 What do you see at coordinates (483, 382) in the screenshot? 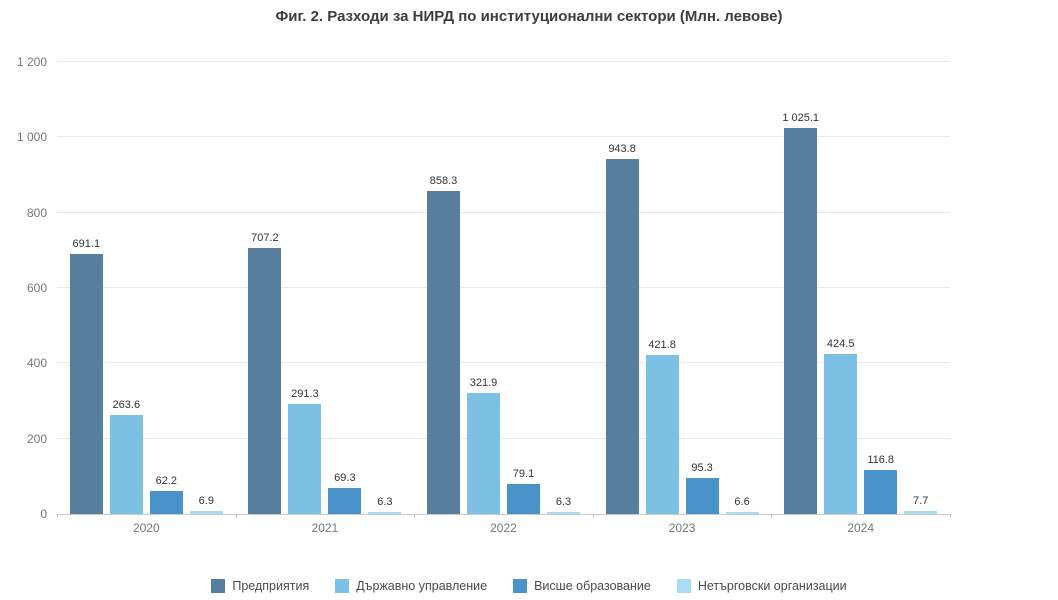
I see `bar-value-label: 321.9` at bounding box center [483, 382].